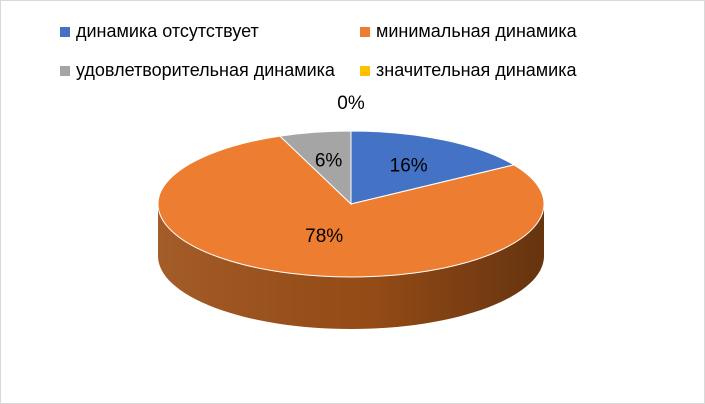 This screenshot has height=404, width=705. Describe the element at coordinates (351, 103) in the screenshot. I see `data-label-3: 0%` at that location.